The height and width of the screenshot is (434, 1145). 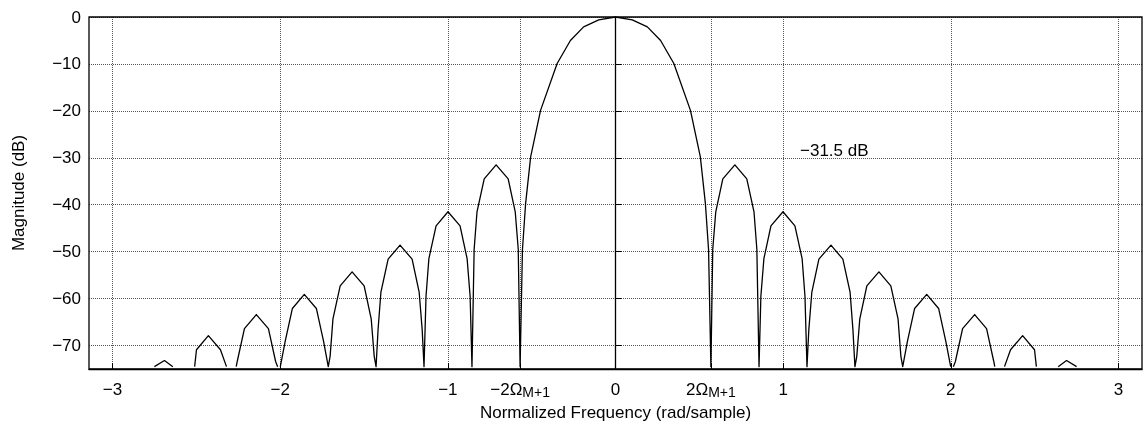 I want to click on x-tick-label: 2, so click(x=951, y=389).